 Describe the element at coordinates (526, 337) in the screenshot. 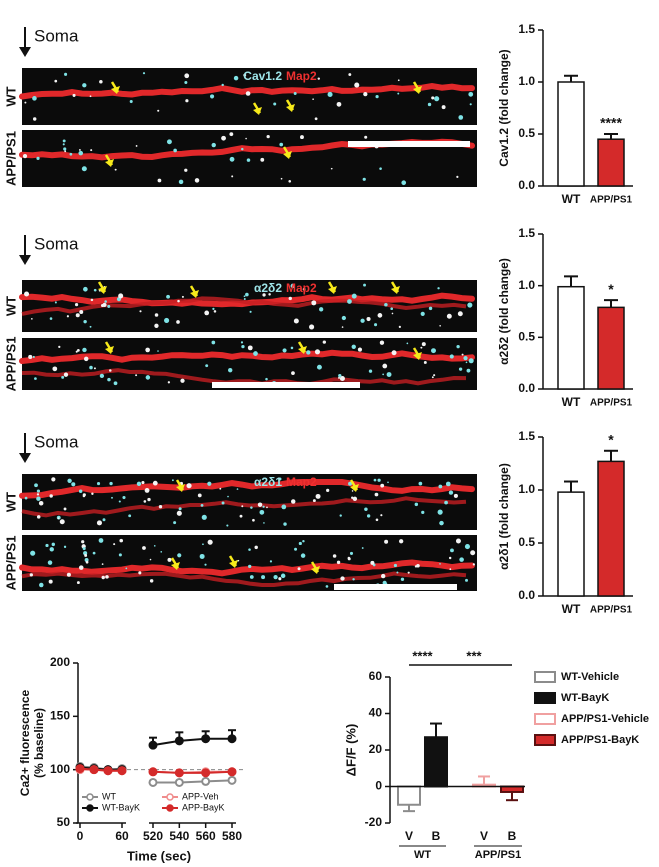

I see `y-tick-label: 0.5` at that location.